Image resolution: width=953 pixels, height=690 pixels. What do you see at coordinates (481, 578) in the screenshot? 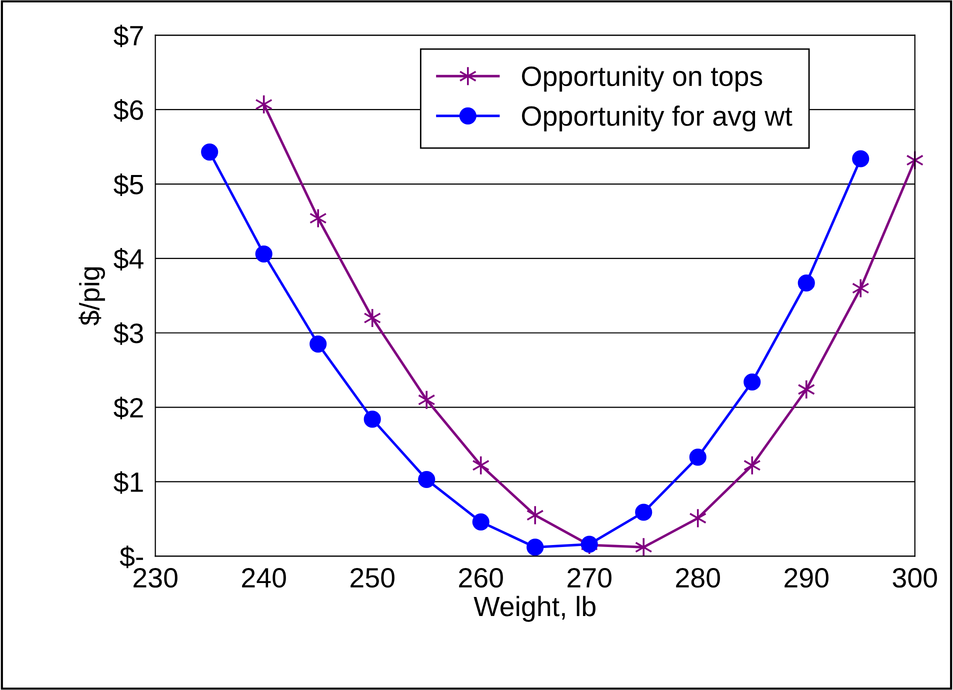
I see `x-tick-label: 260` at bounding box center [481, 578].